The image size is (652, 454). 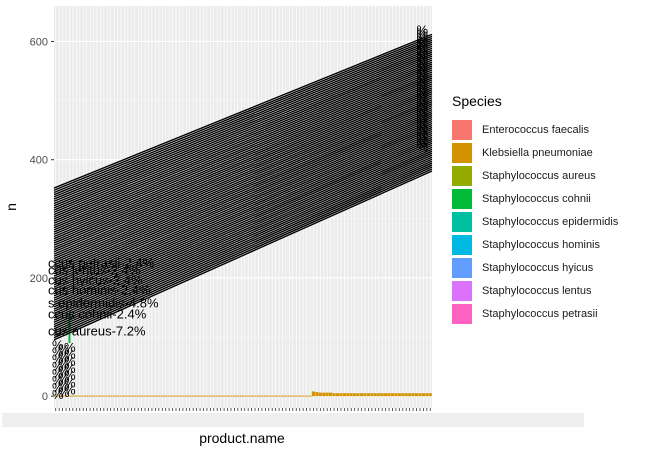 I want to click on legend-item: Staphylococcus hyicus, so click(x=550, y=267).